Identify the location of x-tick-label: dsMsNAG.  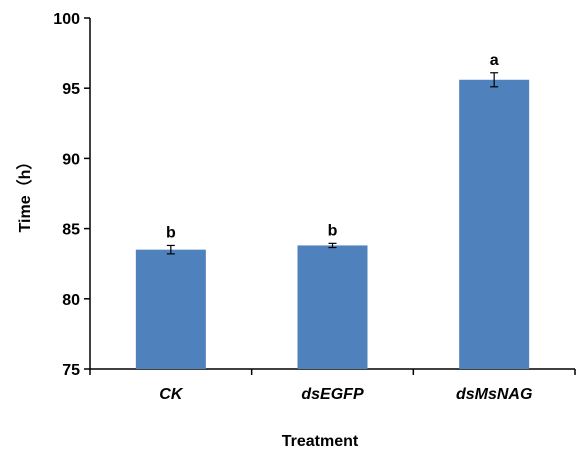
(494, 394).